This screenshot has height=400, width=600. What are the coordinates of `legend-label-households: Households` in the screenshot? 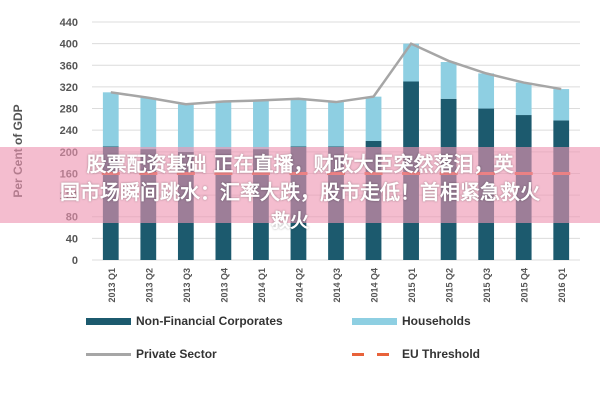 It's located at (436, 321).